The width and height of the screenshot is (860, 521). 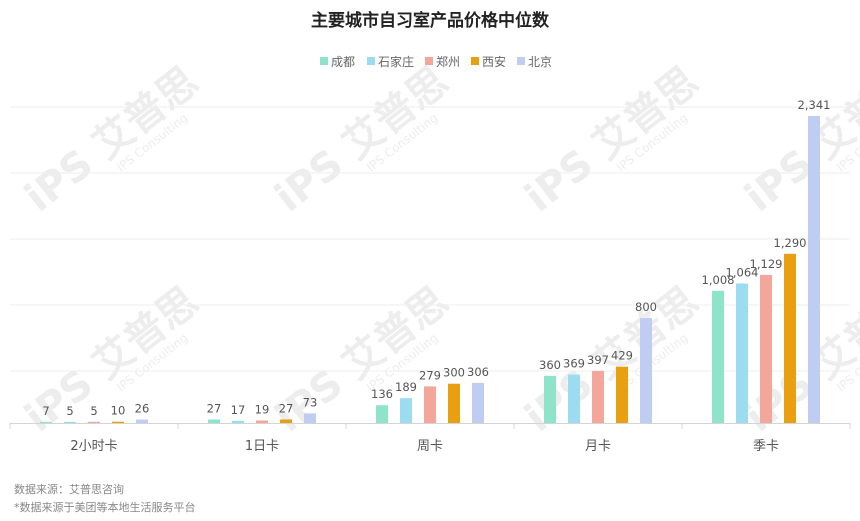 What do you see at coordinates (69, 489) in the screenshot?
I see `footer-source: 数据来源：艾普思咨询` at bounding box center [69, 489].